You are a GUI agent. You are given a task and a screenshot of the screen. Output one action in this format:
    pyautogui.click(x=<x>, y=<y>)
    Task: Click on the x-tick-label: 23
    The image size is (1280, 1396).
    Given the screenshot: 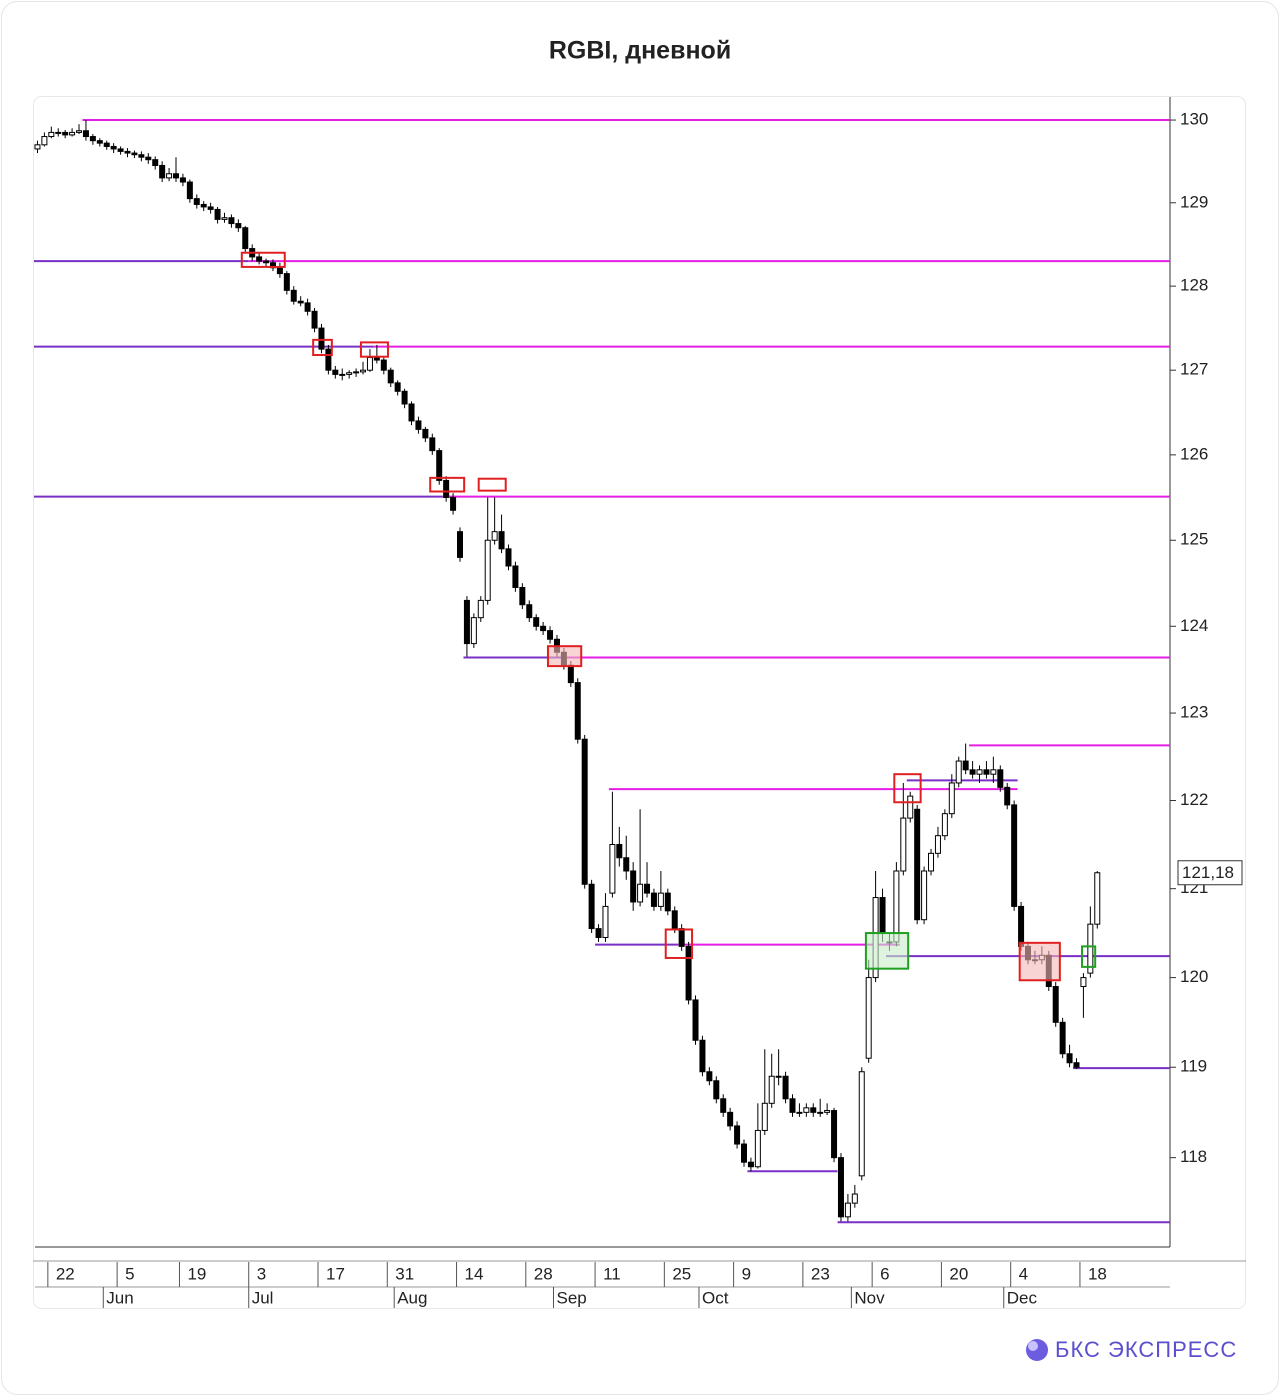 What is the action you would take?
    pyautogui.click(x=820, y=1273)
    